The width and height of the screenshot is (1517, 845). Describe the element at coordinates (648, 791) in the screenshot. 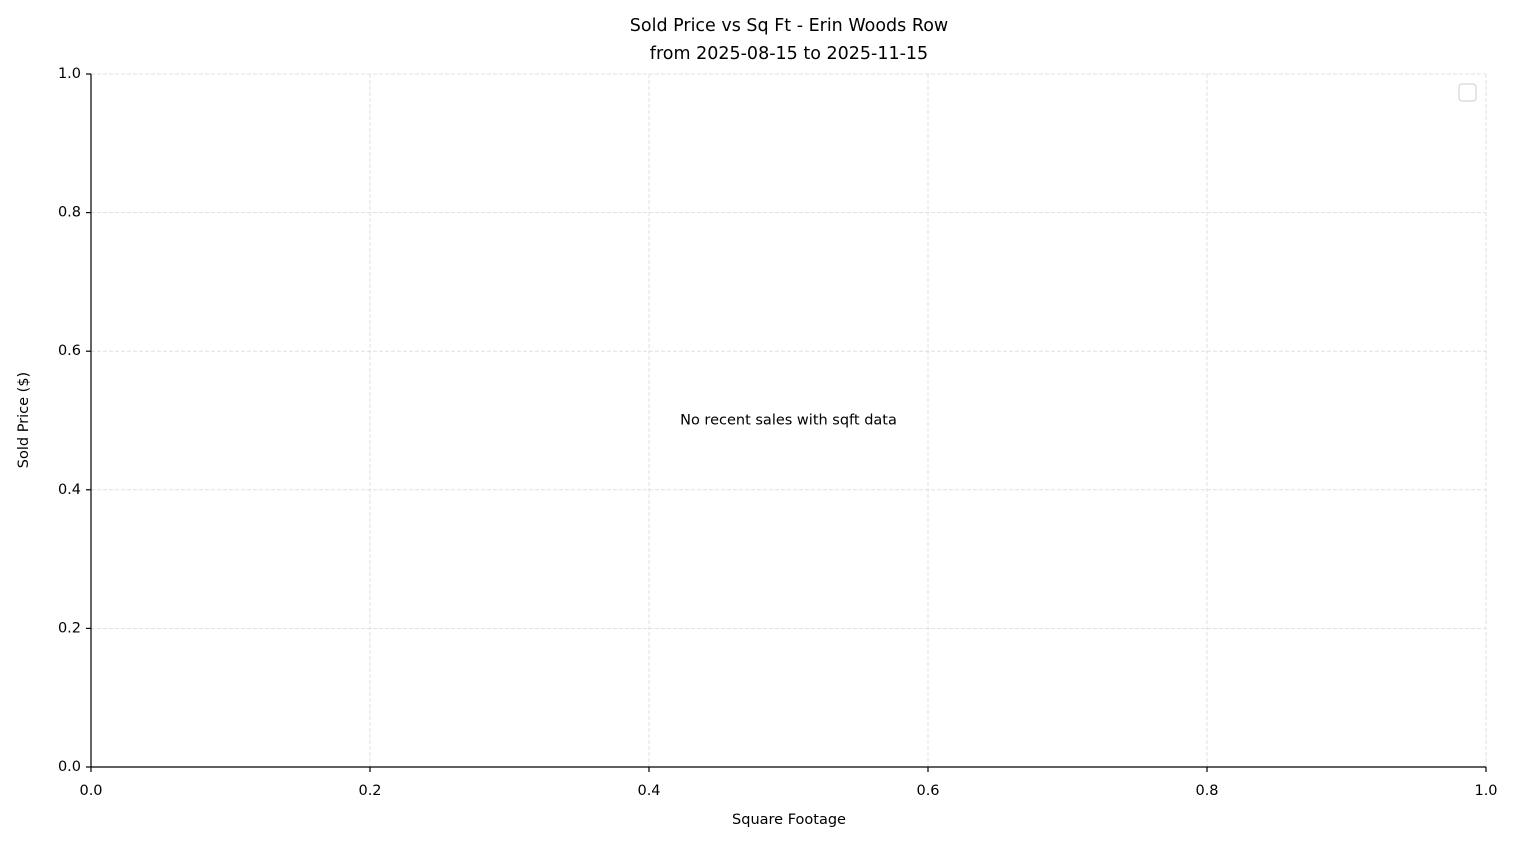

I see `x-tick-label: 0.4` at that location.